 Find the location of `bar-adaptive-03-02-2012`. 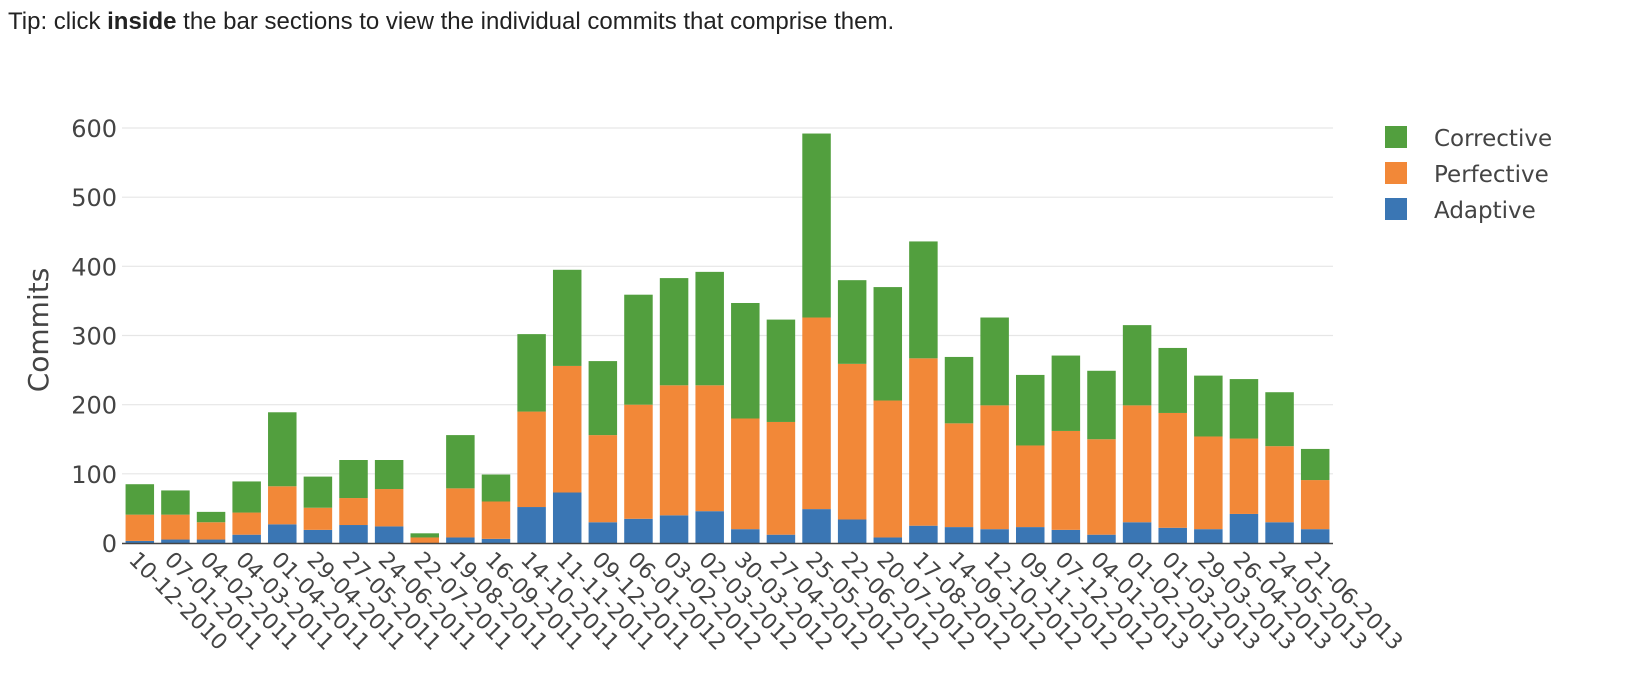

bar-adaptive-03-02-2012 is located at coordinates (674, 529).